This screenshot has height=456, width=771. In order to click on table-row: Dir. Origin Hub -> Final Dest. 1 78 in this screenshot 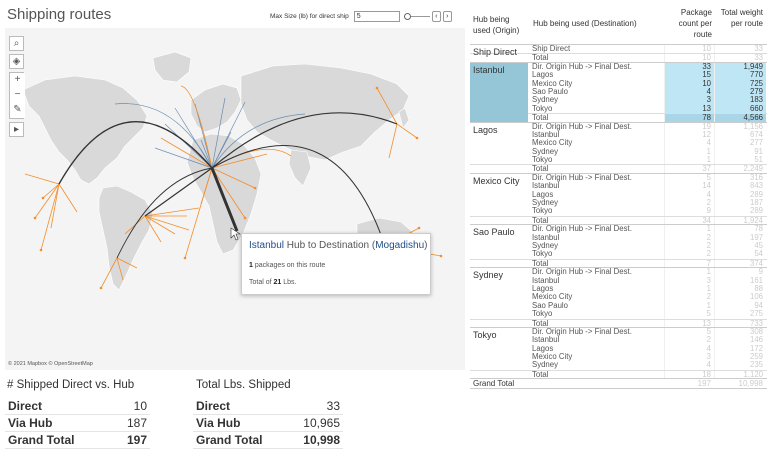, I will do `click(618, 229)`.